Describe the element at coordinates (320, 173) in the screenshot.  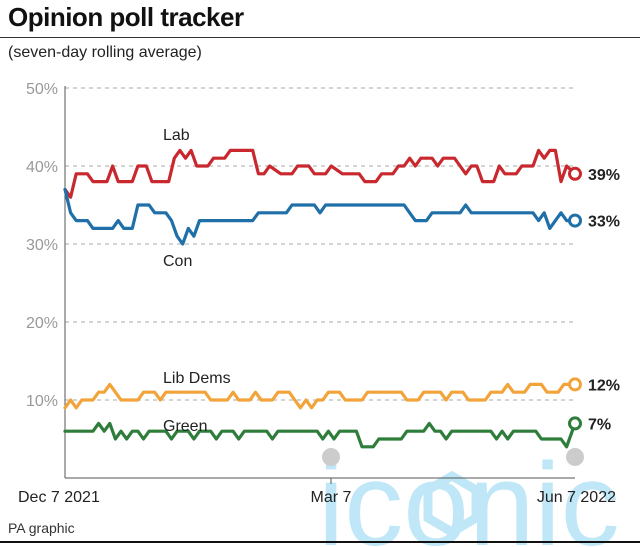
I see `series-line-lab` at that location.